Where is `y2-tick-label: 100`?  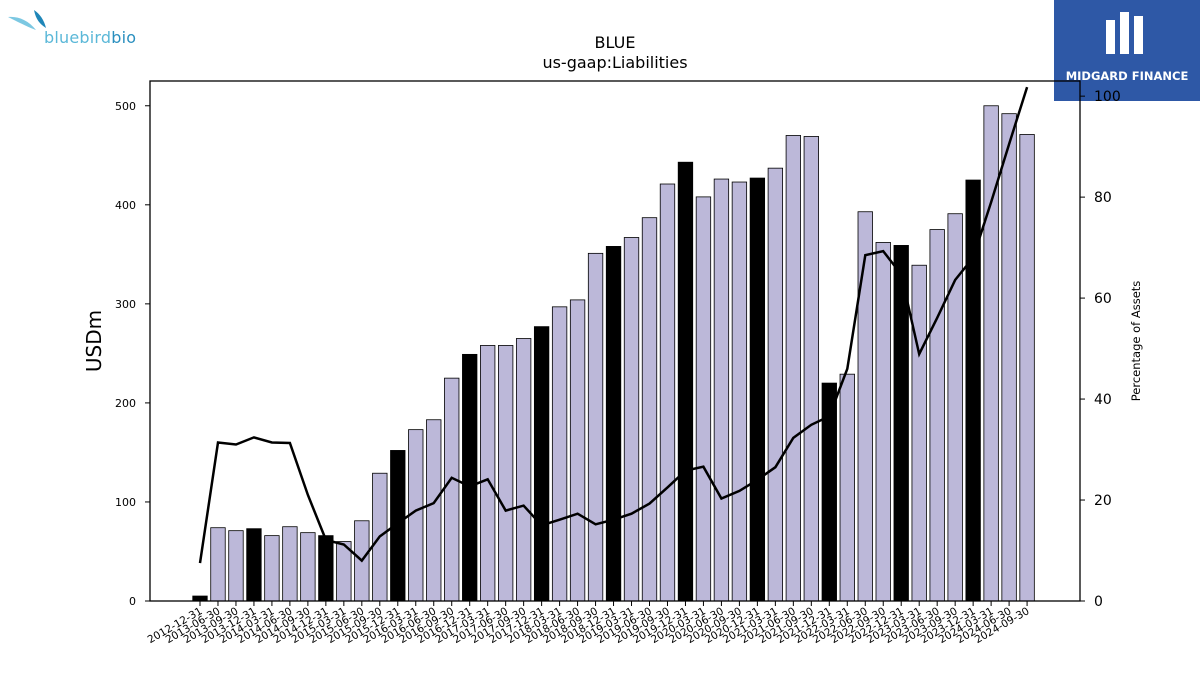
y2-tick-label: 100 is located at coordinates (1107, 97).